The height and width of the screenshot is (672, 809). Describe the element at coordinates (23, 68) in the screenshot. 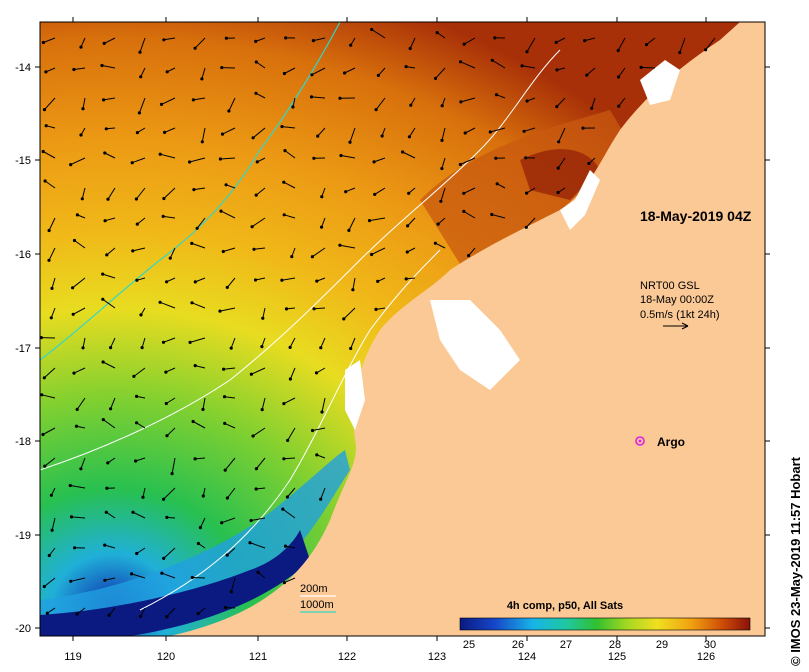

I see `lat-tick-label: -14` at that location.